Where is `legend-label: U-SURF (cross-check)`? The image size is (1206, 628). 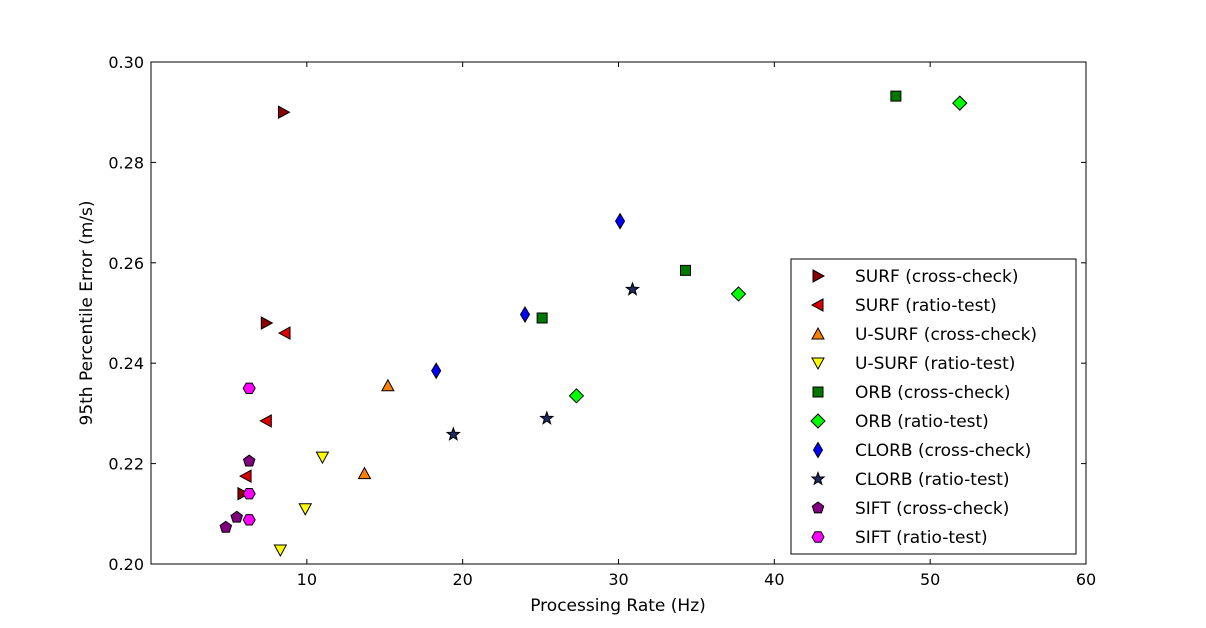
legend-label: U-SURF (cross-check) is located at coordinates (946, 335).